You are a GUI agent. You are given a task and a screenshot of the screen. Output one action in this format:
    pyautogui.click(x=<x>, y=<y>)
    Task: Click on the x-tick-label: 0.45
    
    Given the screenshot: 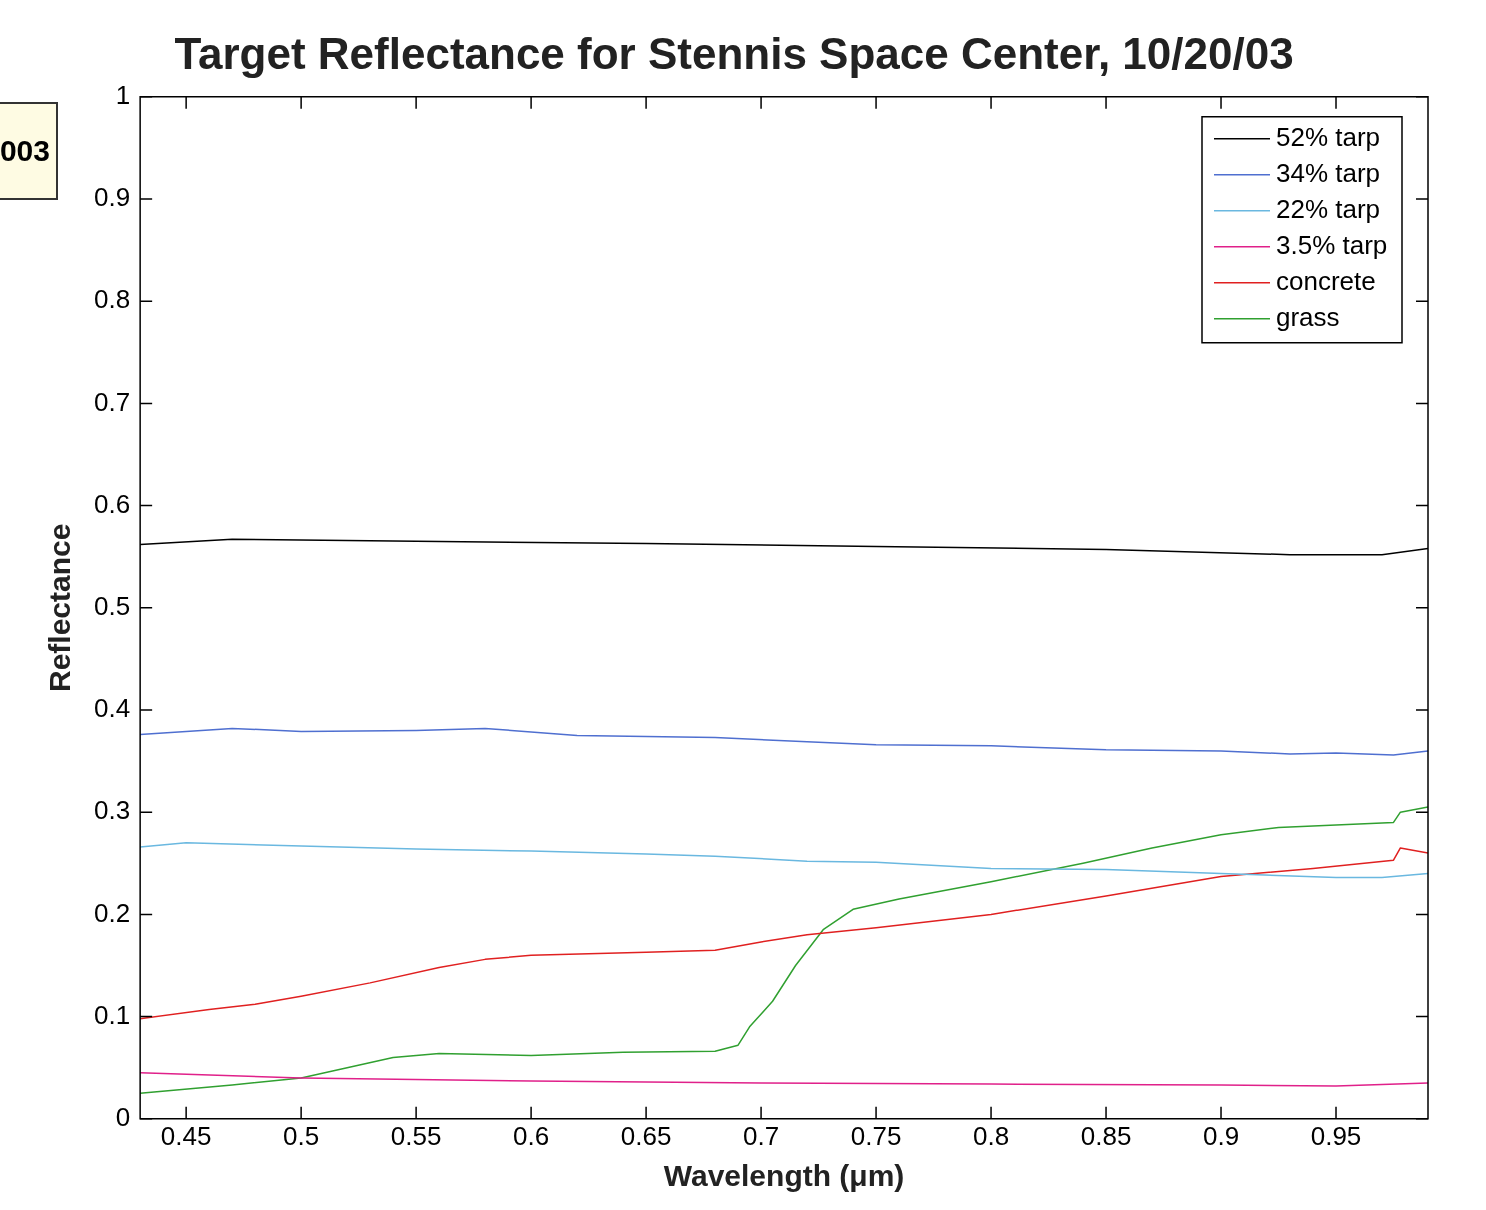 What is the action you would take?
    pyautogui.click(x=186, y=1135)
    